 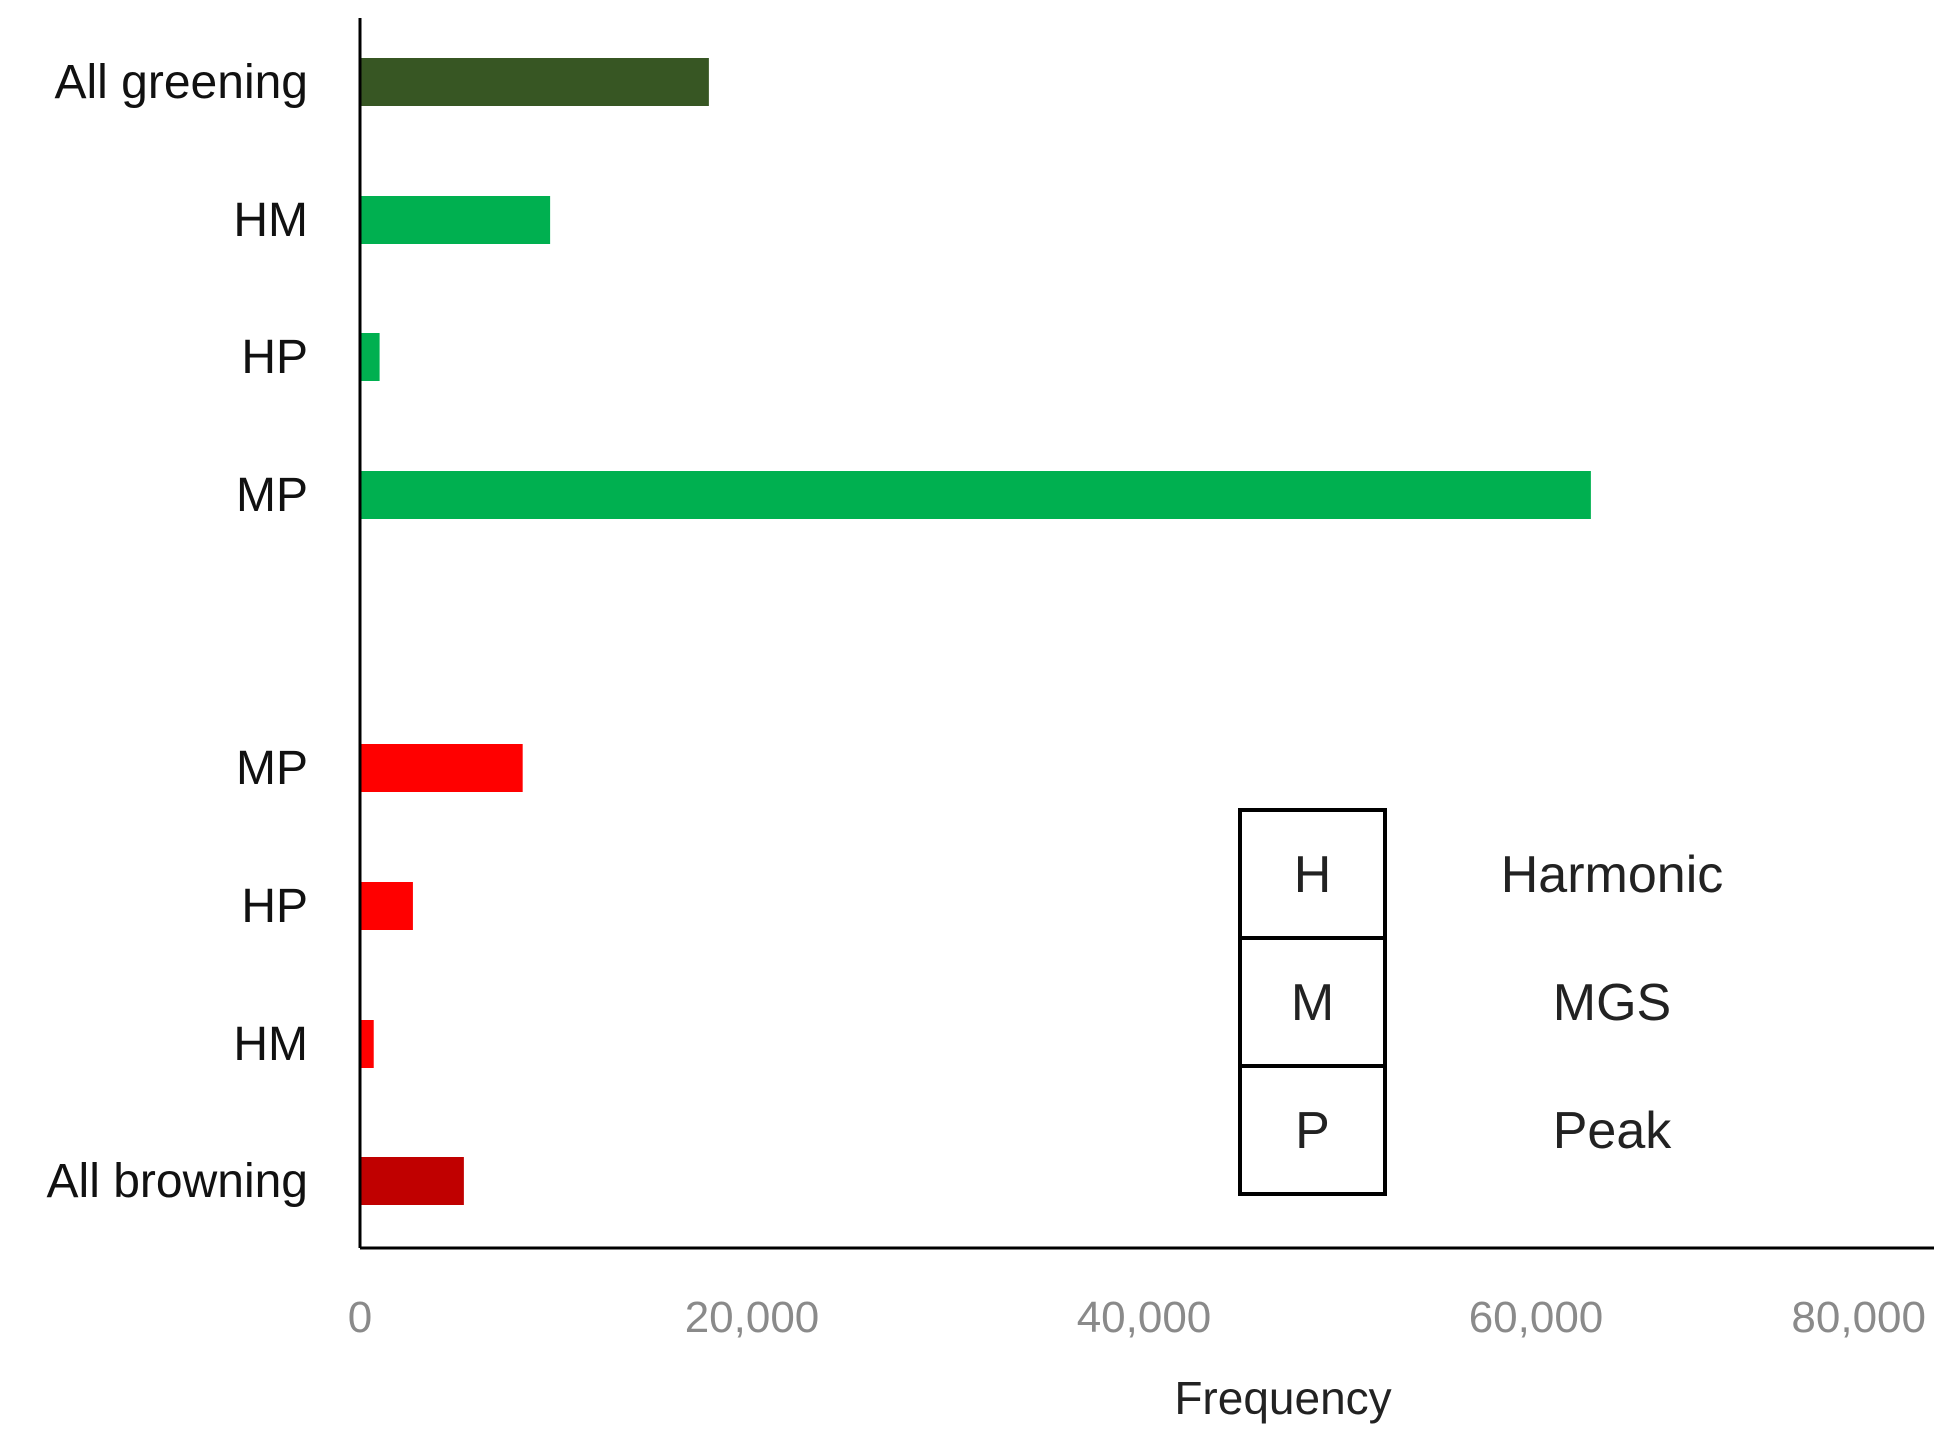 What do you see at coordinates (752, 1317) in the screenshot?
I see `x-tick-label-1: 20,000` at bounding box center [752, 1317].